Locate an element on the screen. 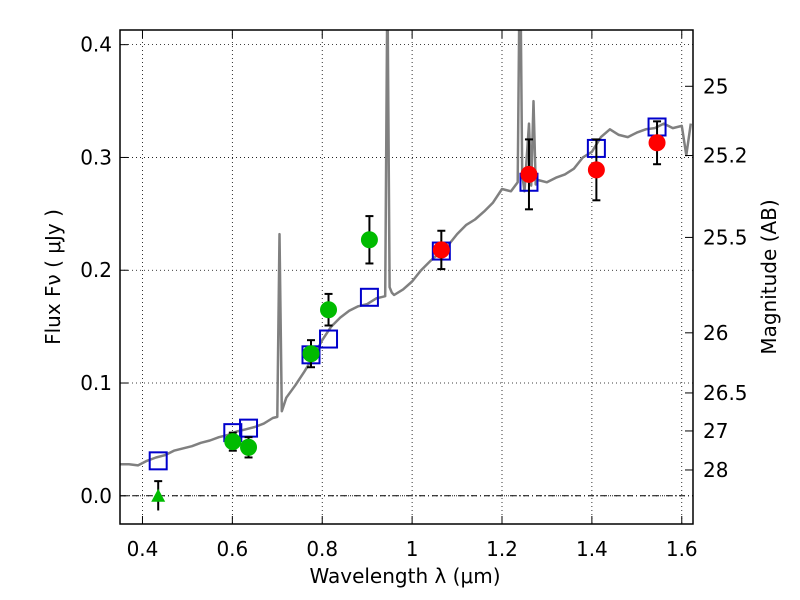 The height and width of the screenshot is (600, 800). series-observed-green- is located at coordinates (301, 337).